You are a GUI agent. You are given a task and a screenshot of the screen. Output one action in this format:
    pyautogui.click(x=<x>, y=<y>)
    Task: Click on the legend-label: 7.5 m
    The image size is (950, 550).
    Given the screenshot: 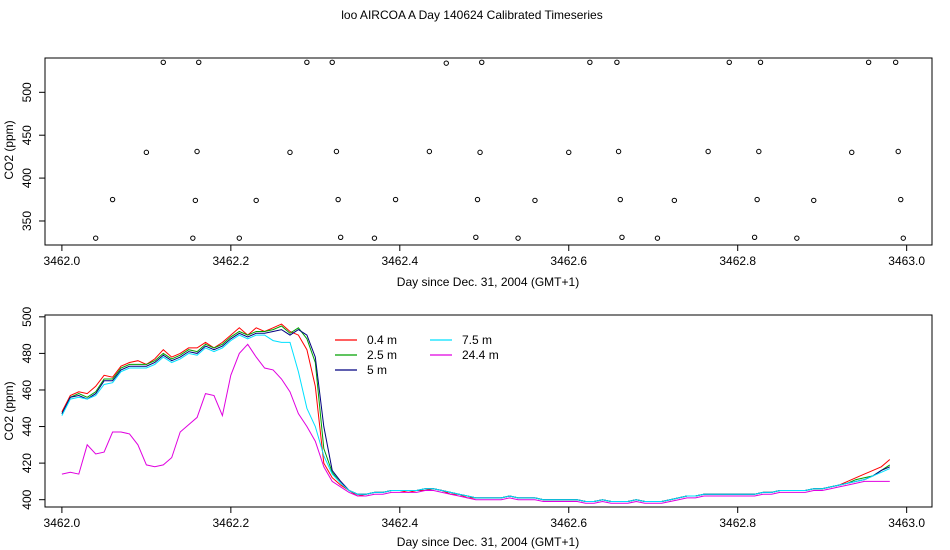 What is the action you would take?
    pyautogui.click(x=477, y=340)
    